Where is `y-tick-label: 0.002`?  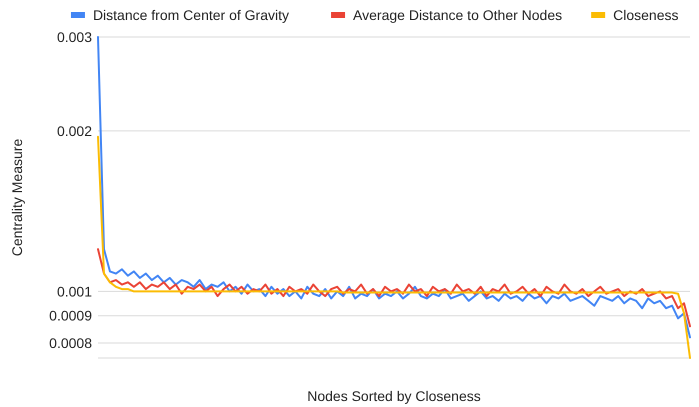
y-tick-label: 0.002 is located at coordinates (74, 130).